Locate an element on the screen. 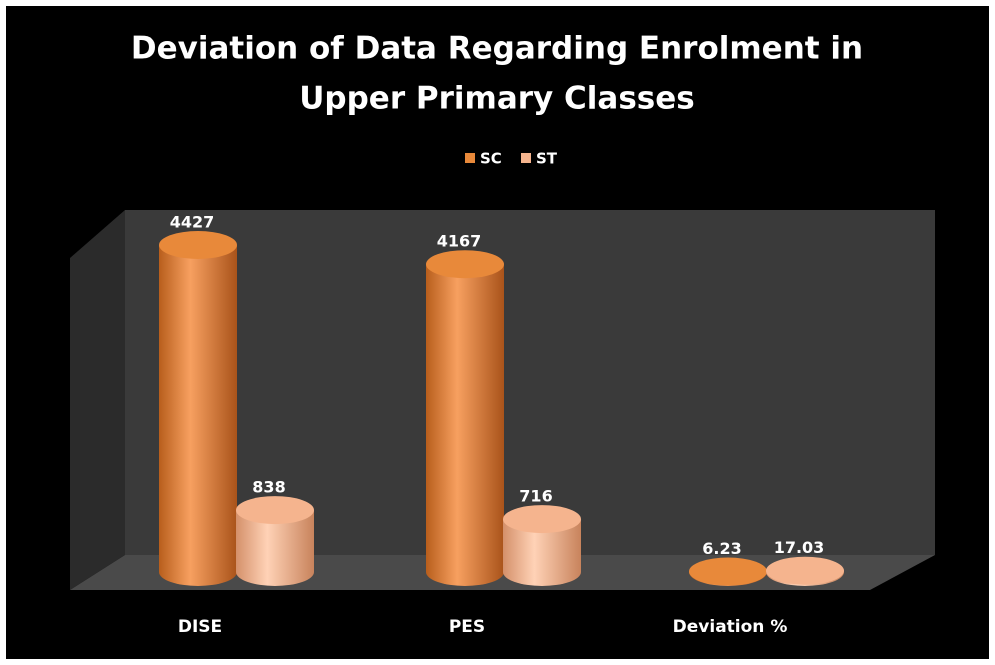 The image size is (995, 665). legend-label: SC is located at coordinates (491, 159).